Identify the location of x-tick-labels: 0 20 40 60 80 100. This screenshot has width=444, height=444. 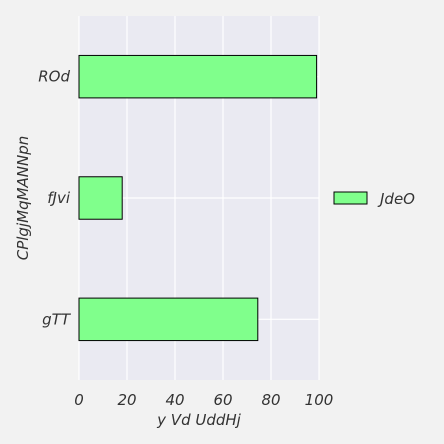
(203, 400).